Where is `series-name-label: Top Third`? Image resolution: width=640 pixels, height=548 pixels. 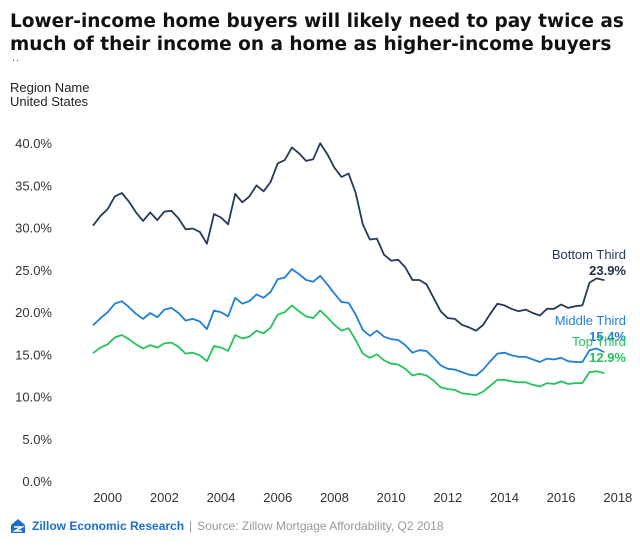 series-name-label: Top Third is located at coordinates (599, 341).